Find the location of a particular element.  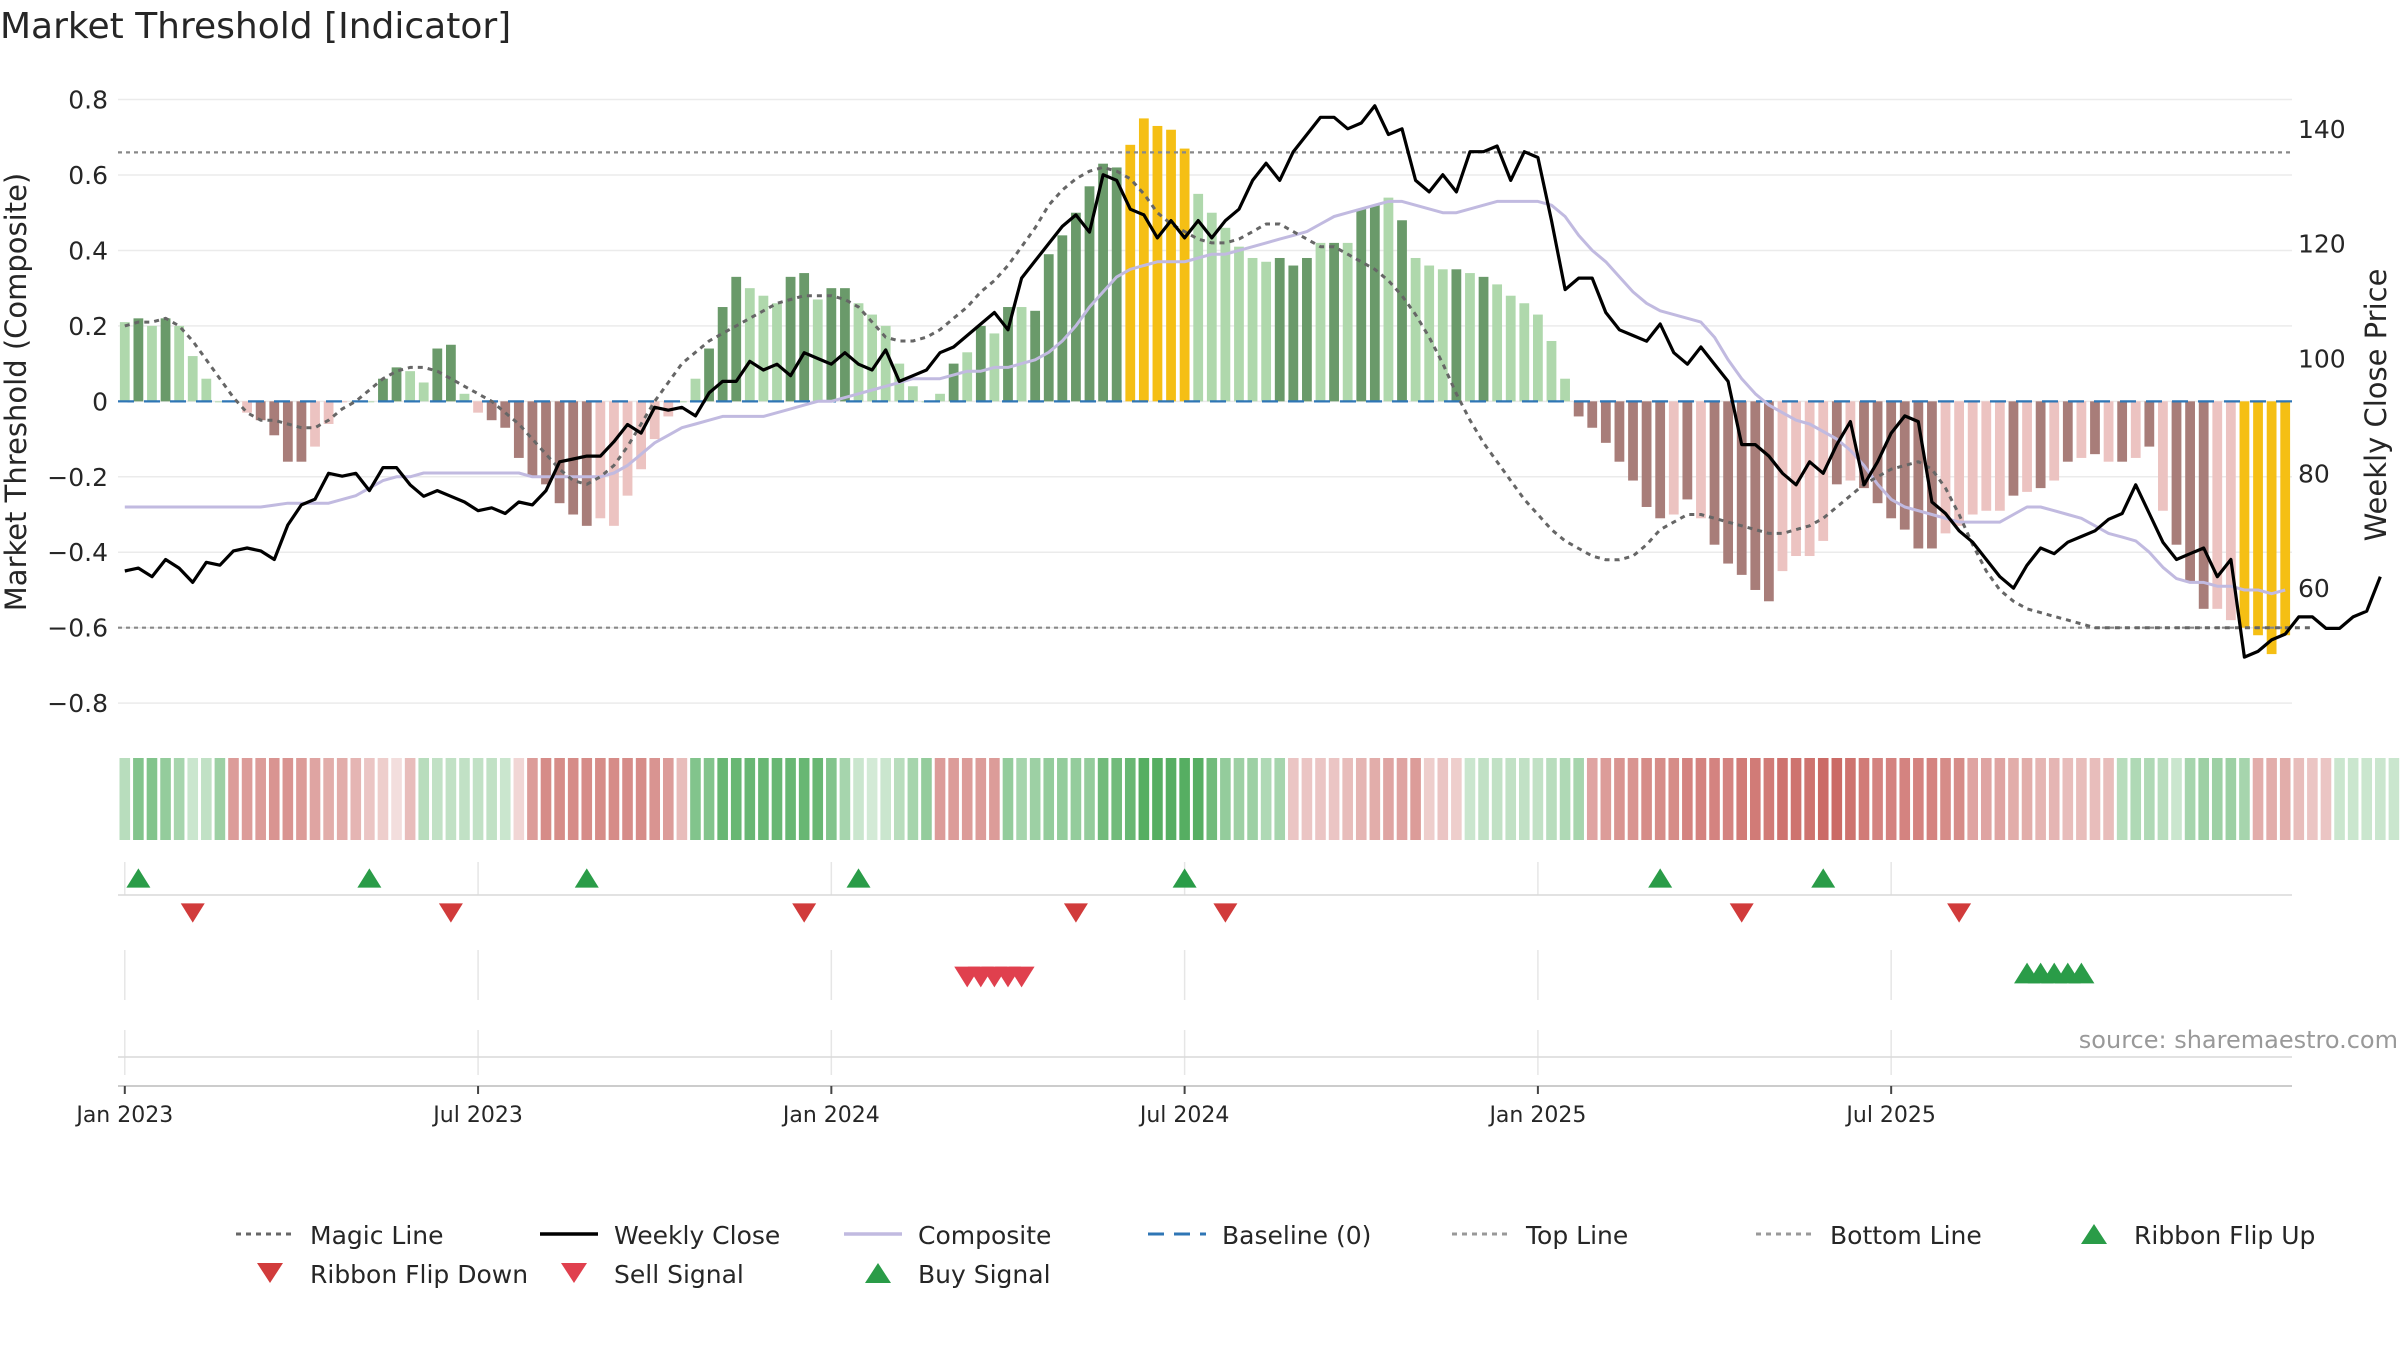

legend-label: Weekly Close is located at coordinates (697, 1235).